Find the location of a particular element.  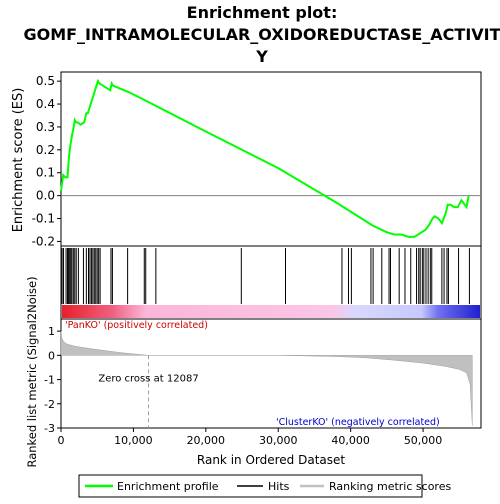

es-y-tick-label: 0.5 is located at coordinates (45, 81).